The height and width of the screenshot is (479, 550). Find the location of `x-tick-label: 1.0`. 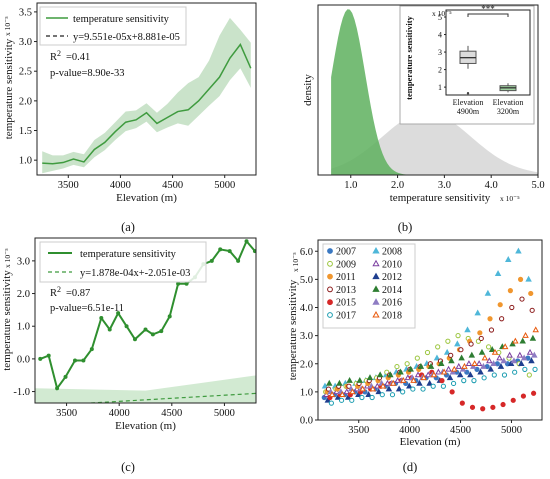

x-tick-label: 1.0 is located at coordinates (350, 185).